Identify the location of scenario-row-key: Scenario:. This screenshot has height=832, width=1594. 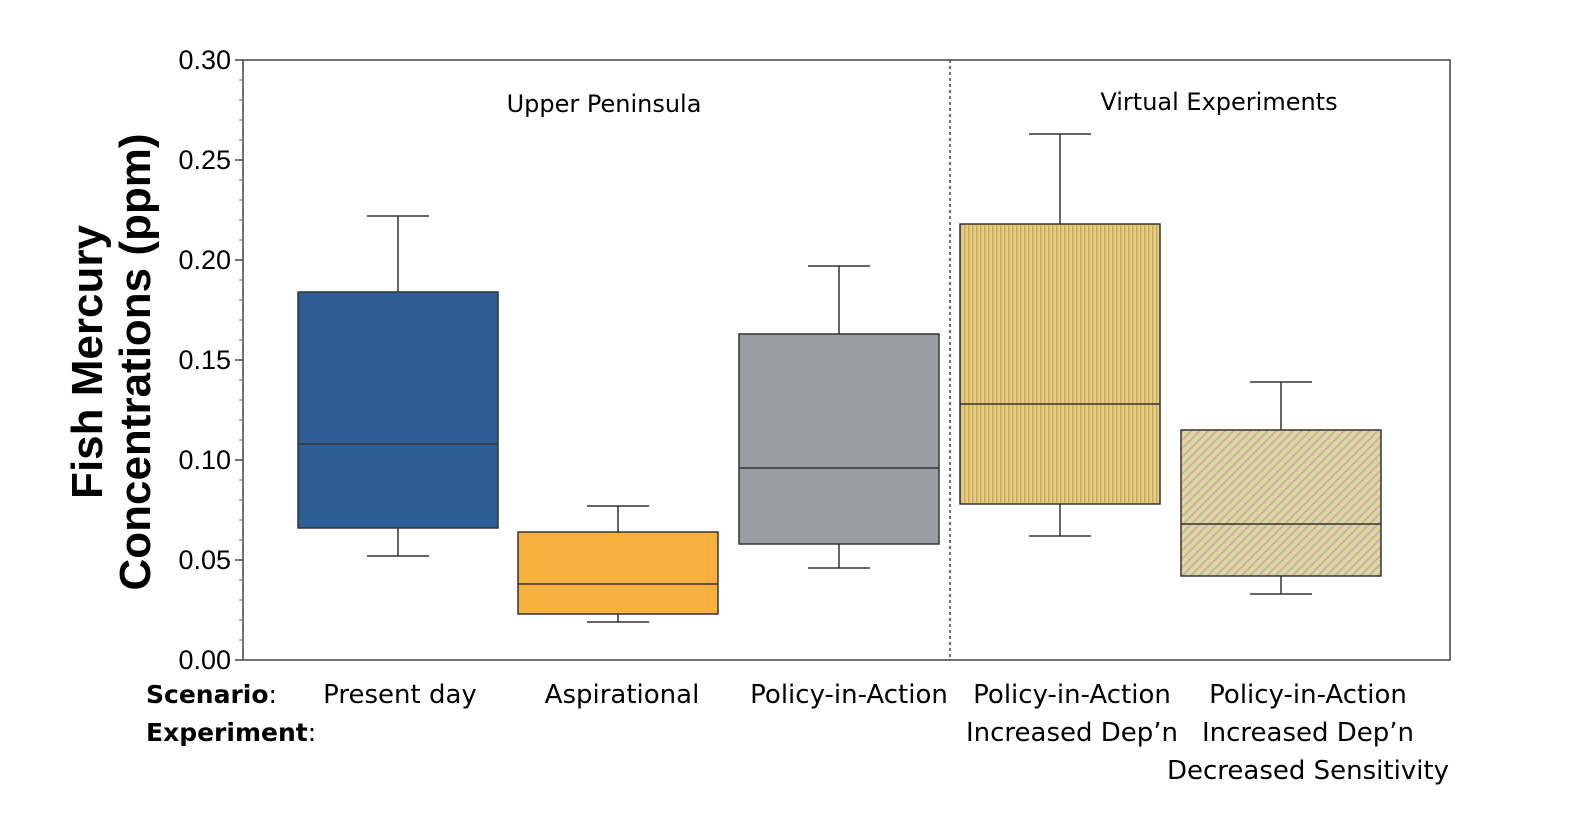
(211, 694).